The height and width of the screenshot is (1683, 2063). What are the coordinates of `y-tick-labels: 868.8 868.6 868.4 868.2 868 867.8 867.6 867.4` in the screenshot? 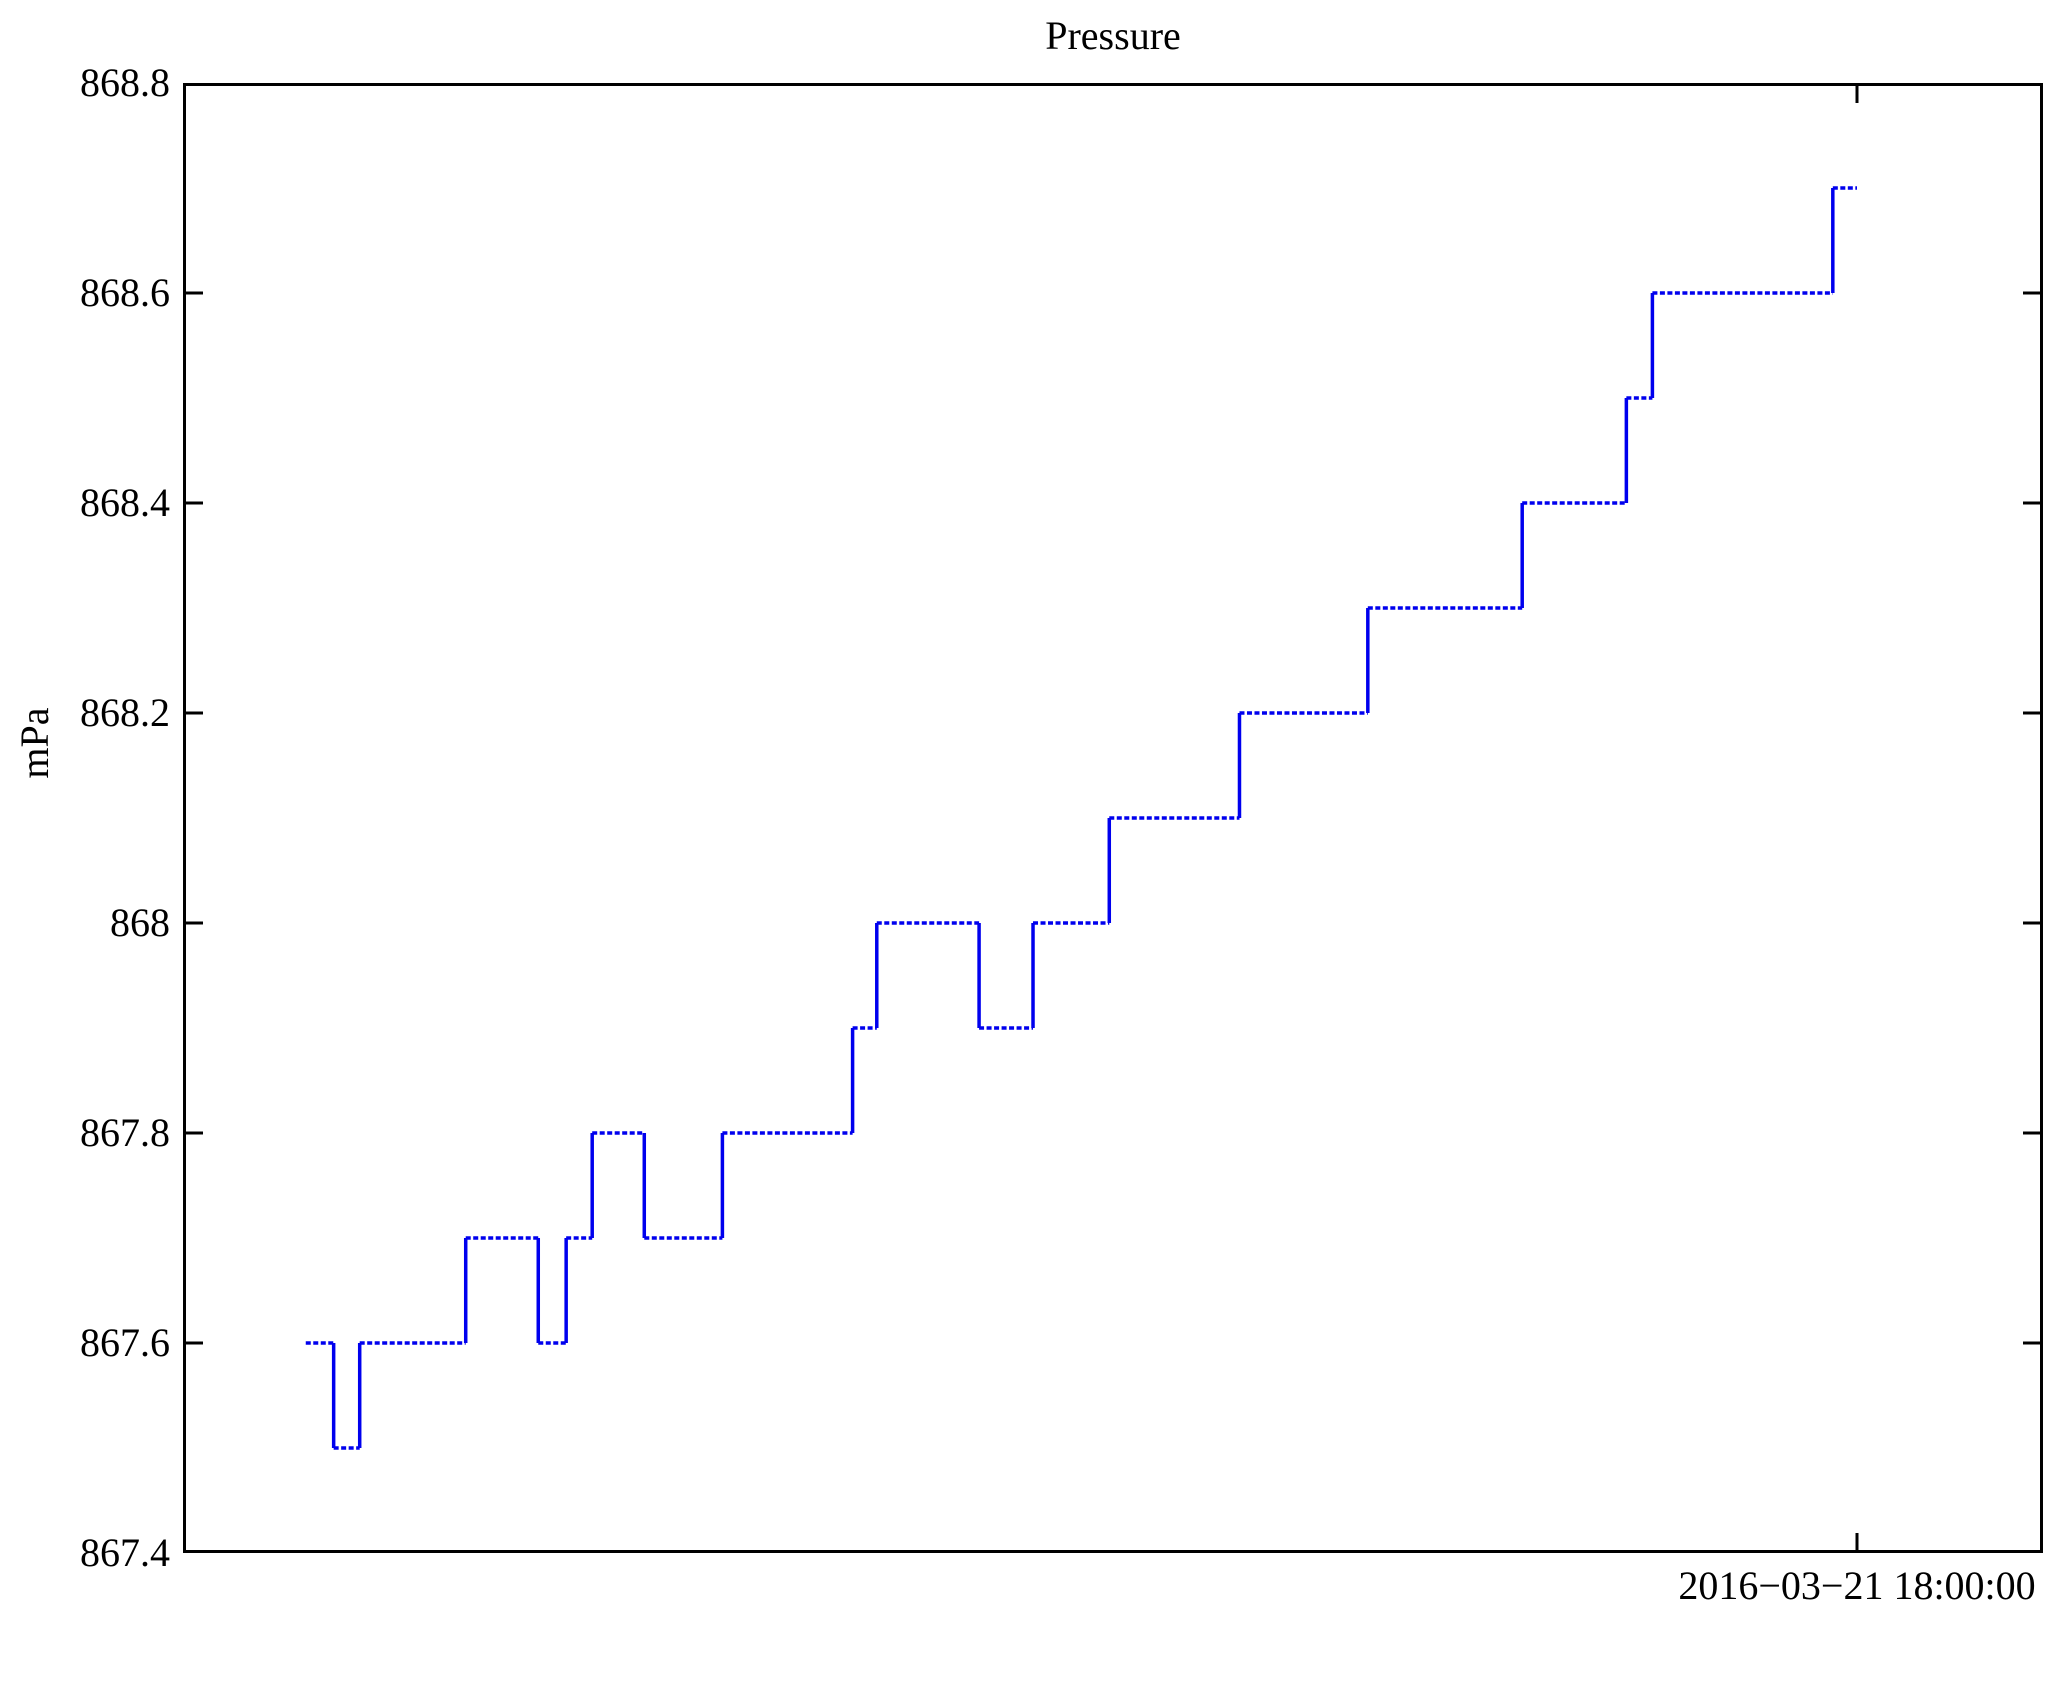 It's located at (85, 817).